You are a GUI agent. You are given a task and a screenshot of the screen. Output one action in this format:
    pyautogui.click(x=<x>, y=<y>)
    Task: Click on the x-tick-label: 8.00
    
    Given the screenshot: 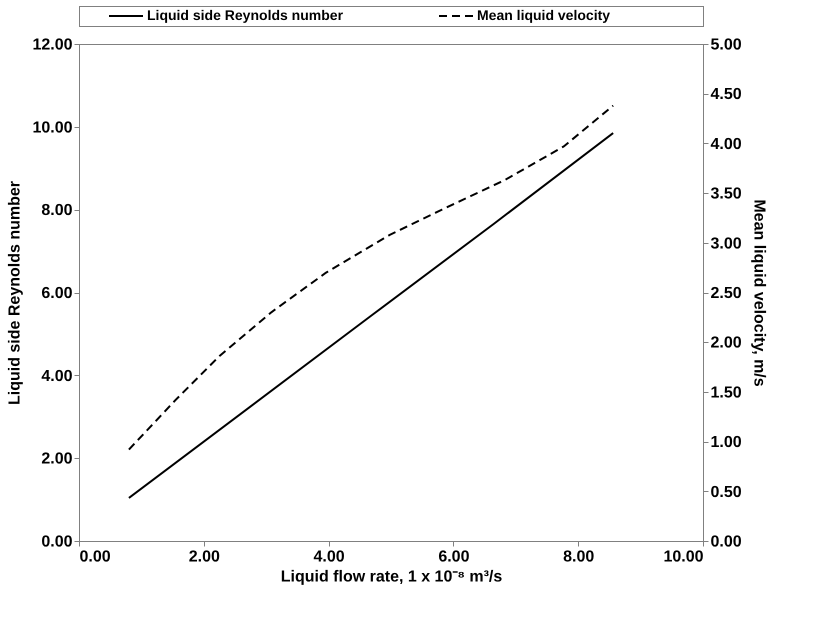 What is the action you would take?
    pyautogui.click(x=578, y=557)
    